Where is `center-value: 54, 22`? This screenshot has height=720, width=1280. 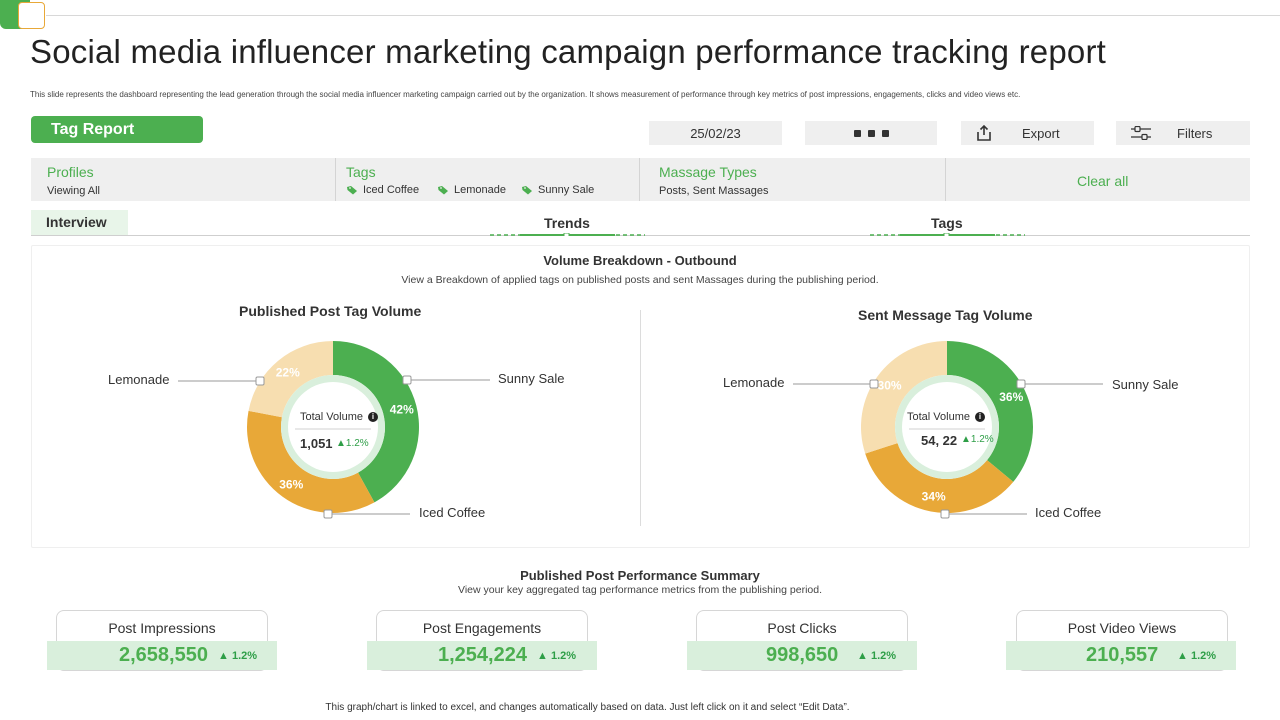
center-value: 54, 22 is located at coordinates (939, 440).